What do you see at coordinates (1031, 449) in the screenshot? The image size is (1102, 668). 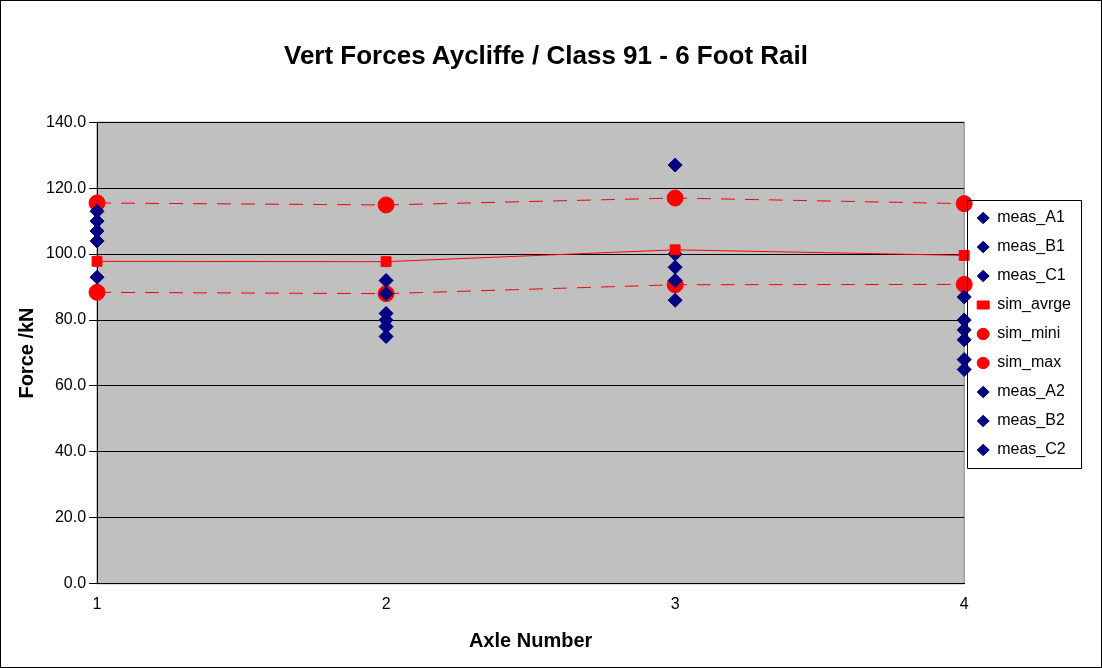 I see `legend-label: meas_C2` at bounding box center [1031, 449].